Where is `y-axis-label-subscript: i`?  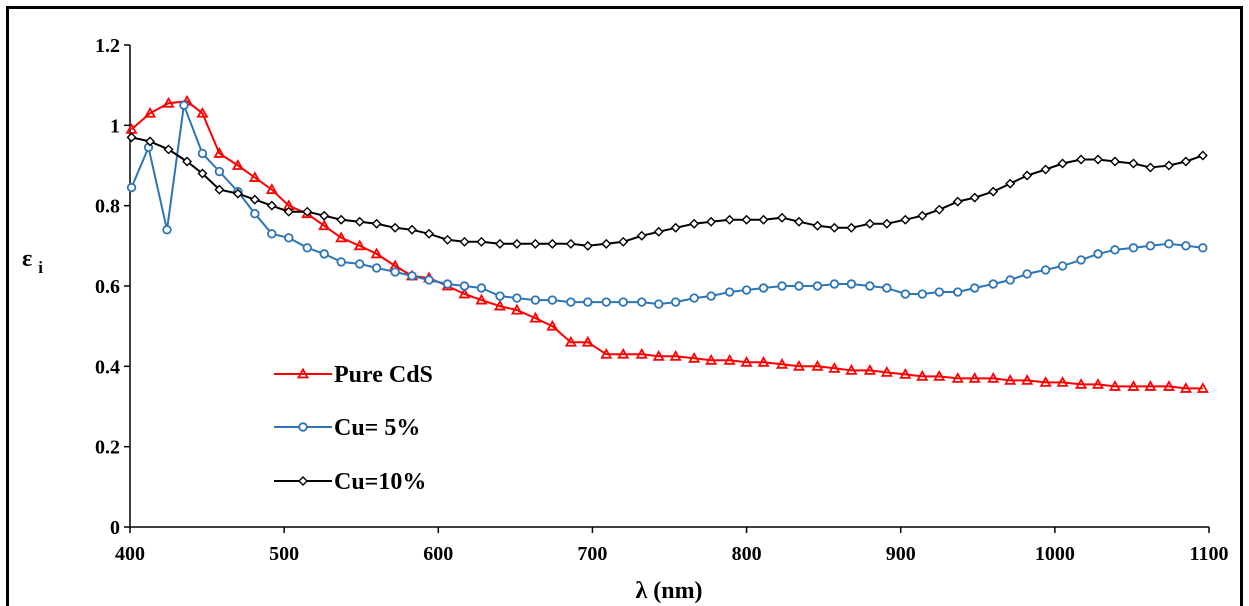
y-axis-label-subscript: i is located at coordinates (40, 267).